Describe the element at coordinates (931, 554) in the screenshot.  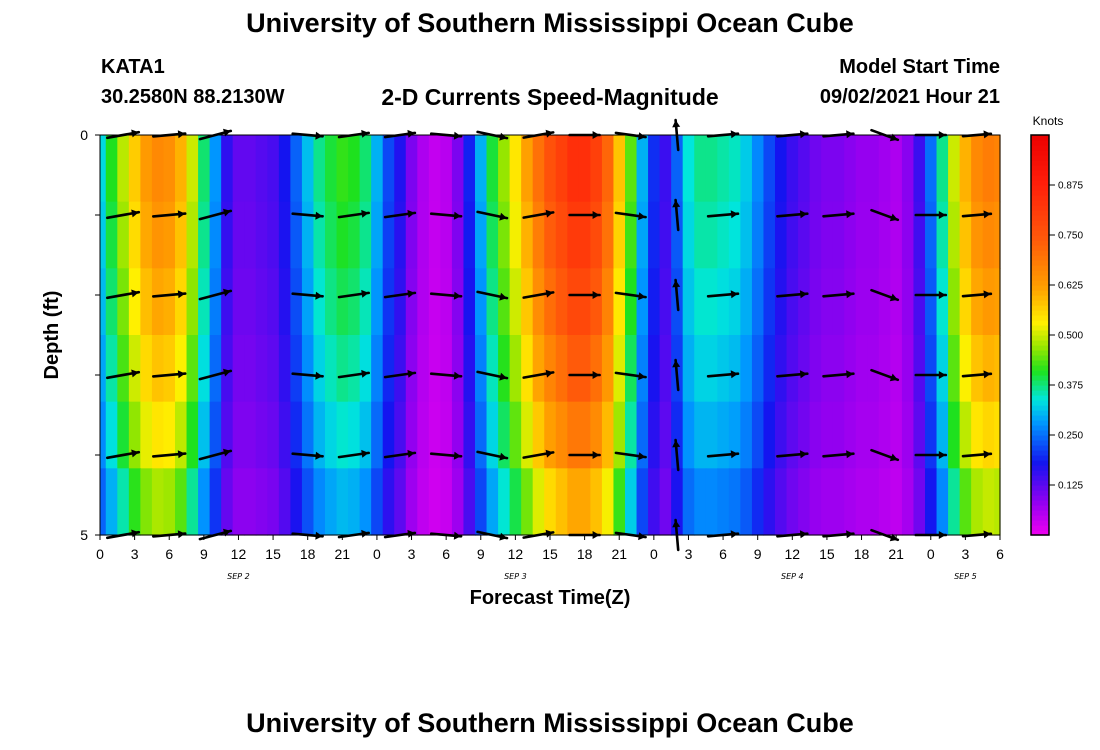
I see `x-tick-label: 0` at that location.